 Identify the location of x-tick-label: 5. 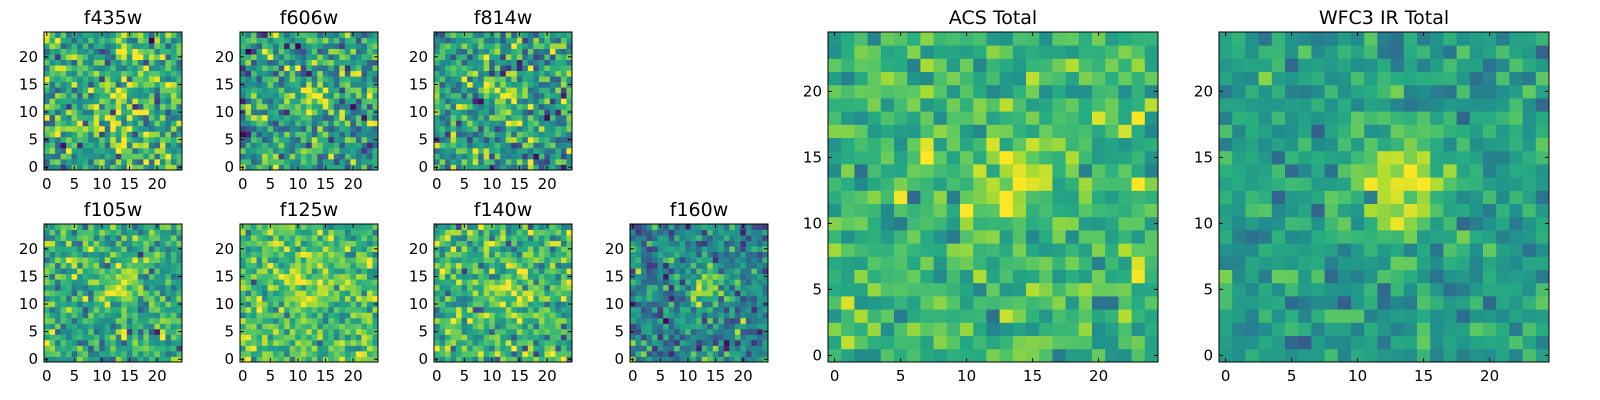
(271, 184).